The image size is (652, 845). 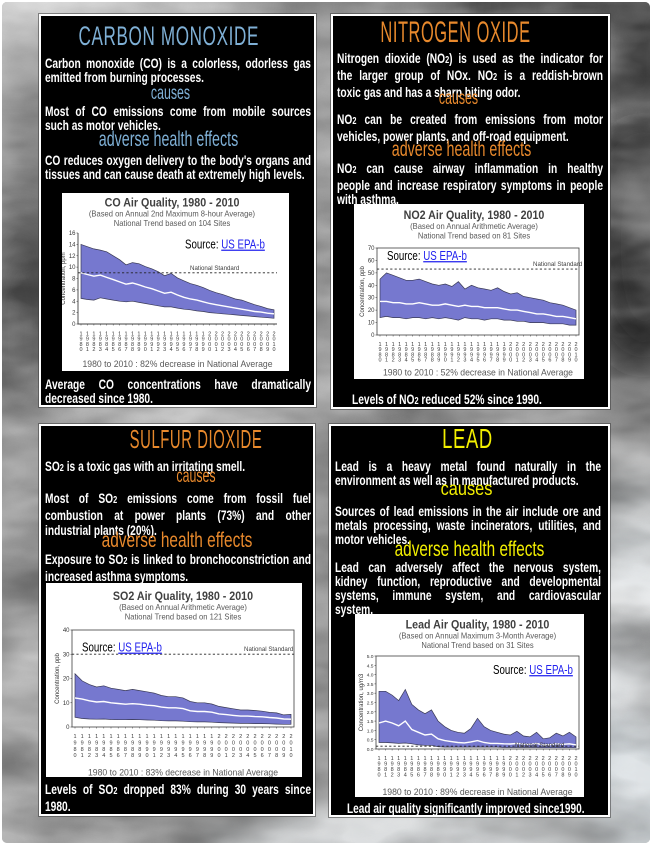 What do you see at coordinates (370, 666) in the screenshot?
I see `svg-text: 4.5` at bounding box center [370, 666].